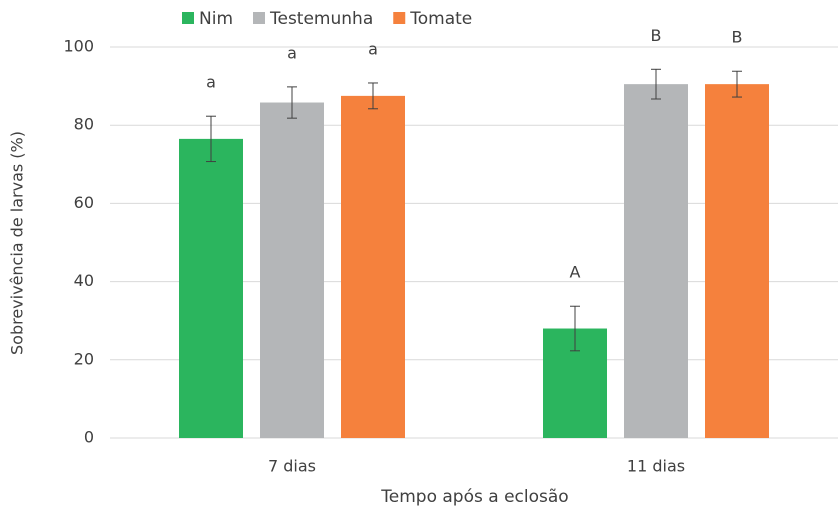  I want to click on y-tick-label: 100, so click(78, 46).